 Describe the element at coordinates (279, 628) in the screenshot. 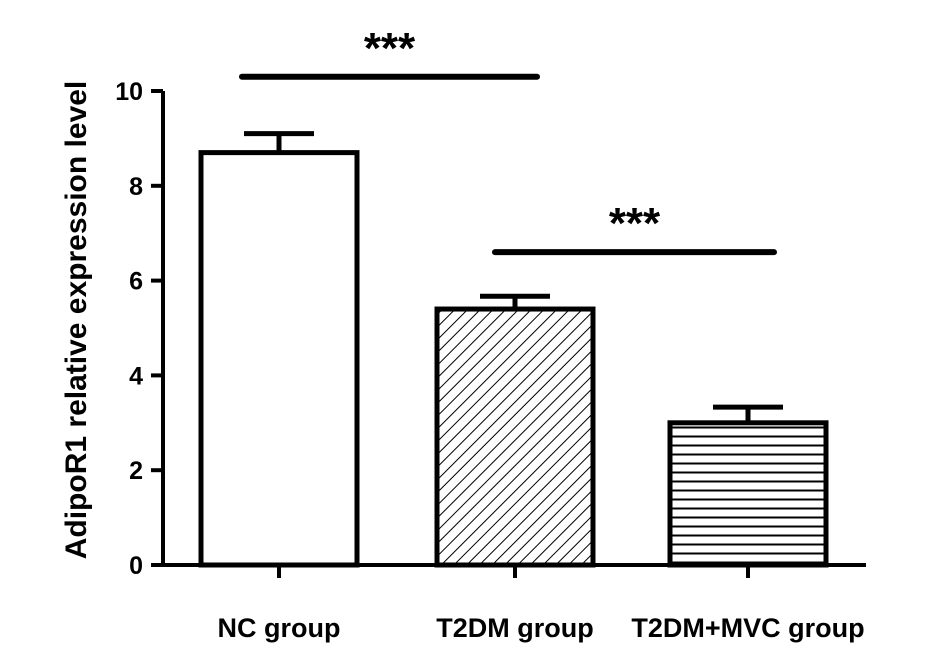

I see `x-tick-label: NC group` at that location.